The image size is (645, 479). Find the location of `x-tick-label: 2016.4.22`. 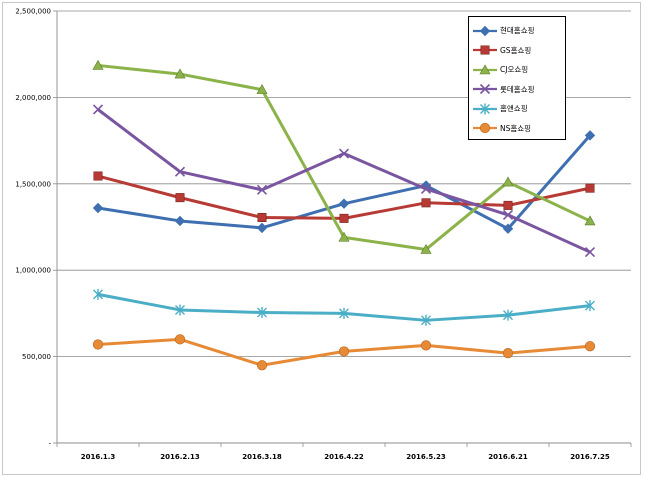

x-tick-label: 2016.4.22 is located at coordinates (344, 457).